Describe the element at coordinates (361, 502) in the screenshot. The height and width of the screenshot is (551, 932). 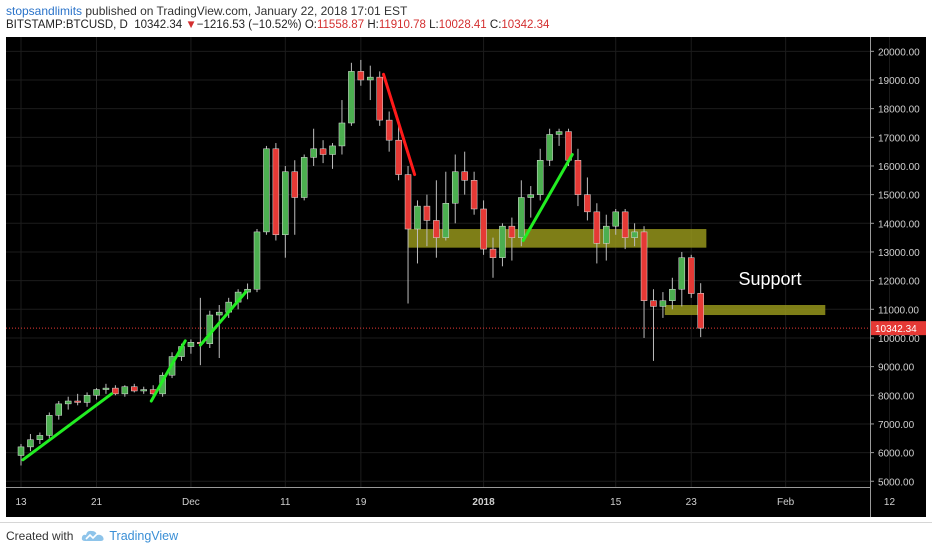
I see `x-tick-label: 19` at that location.